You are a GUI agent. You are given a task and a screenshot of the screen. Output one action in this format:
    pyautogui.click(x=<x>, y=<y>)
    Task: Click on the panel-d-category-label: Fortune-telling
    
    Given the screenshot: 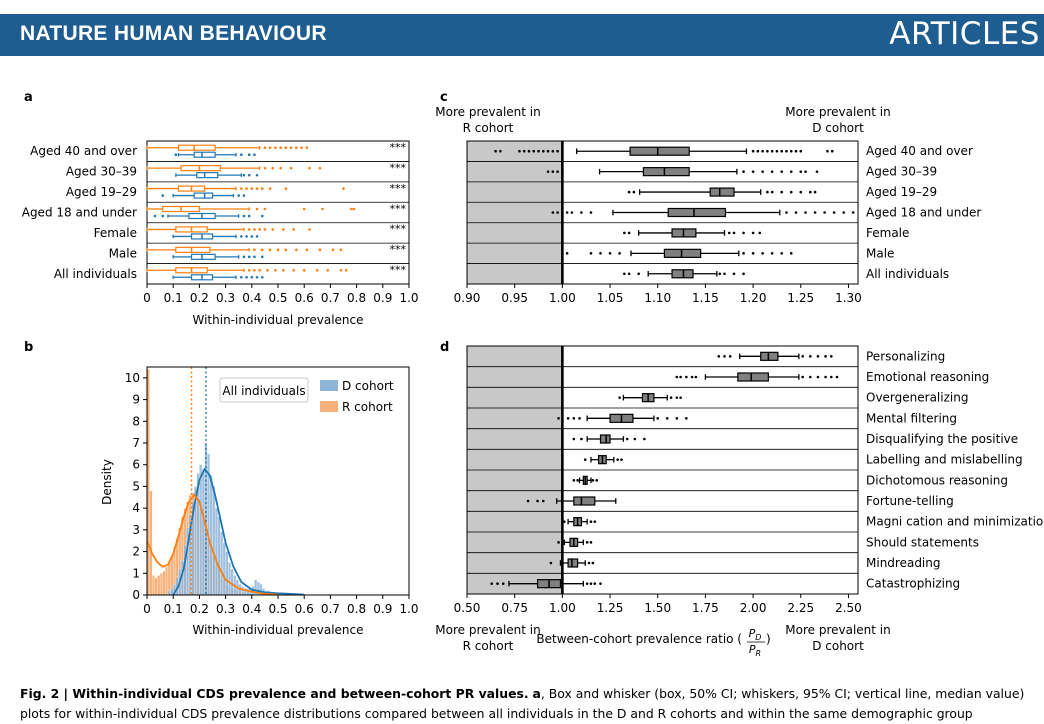 What is the action you would take?
    pyautogui.click(x=910, y=501)
    